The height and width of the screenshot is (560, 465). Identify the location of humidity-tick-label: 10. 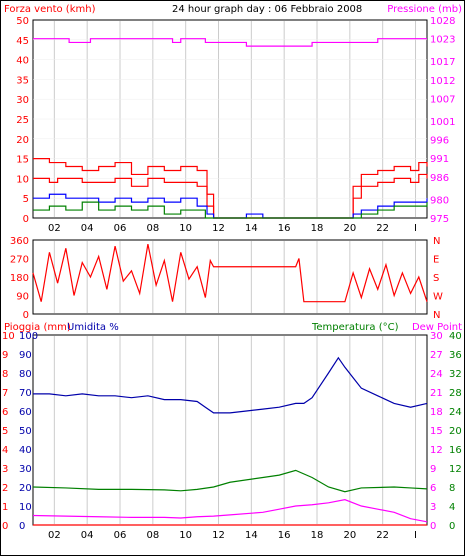
(25, 507).